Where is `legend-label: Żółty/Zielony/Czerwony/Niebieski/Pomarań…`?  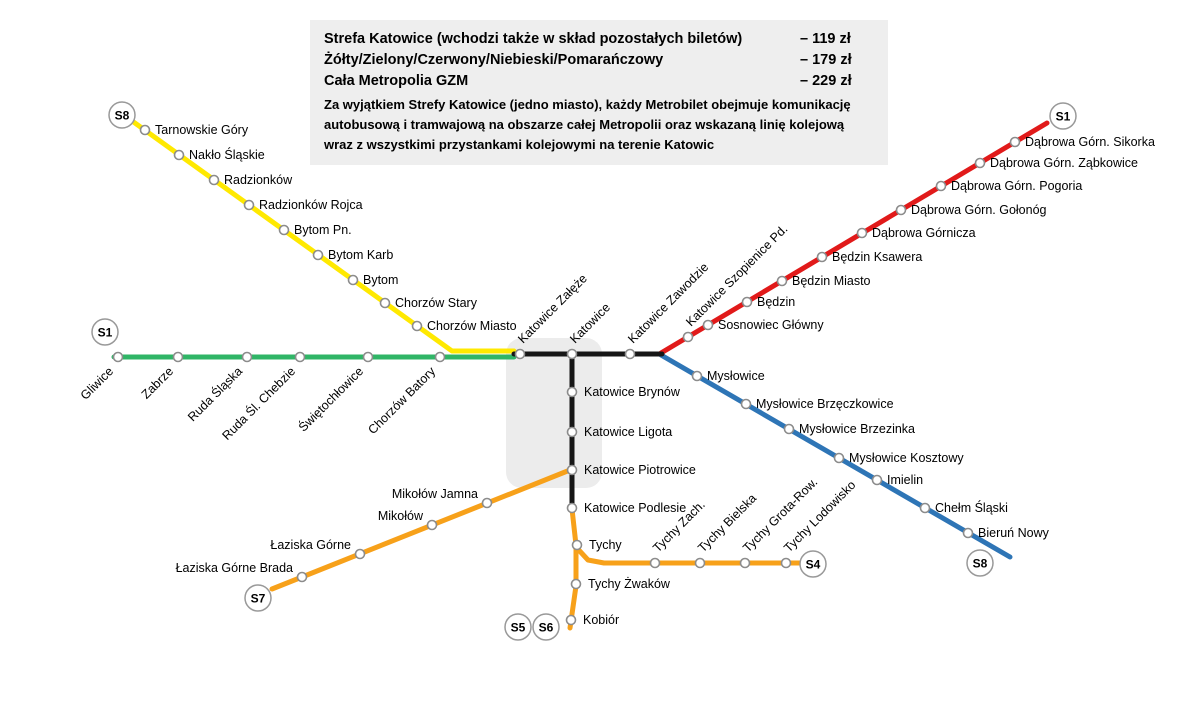 legend-label: Żółty/Zielony/Czerwony/Niebieski/Pomarań… is located at coordinates (494, 60).